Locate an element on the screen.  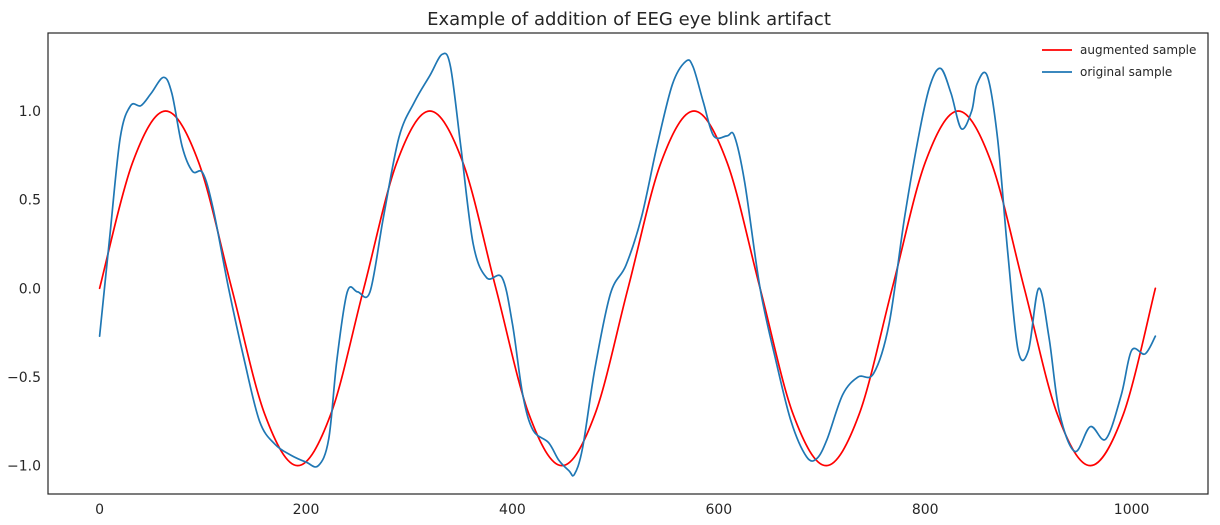
x-axis: 0 200 400 600 800 1000 is located at coordinates (622, 510).